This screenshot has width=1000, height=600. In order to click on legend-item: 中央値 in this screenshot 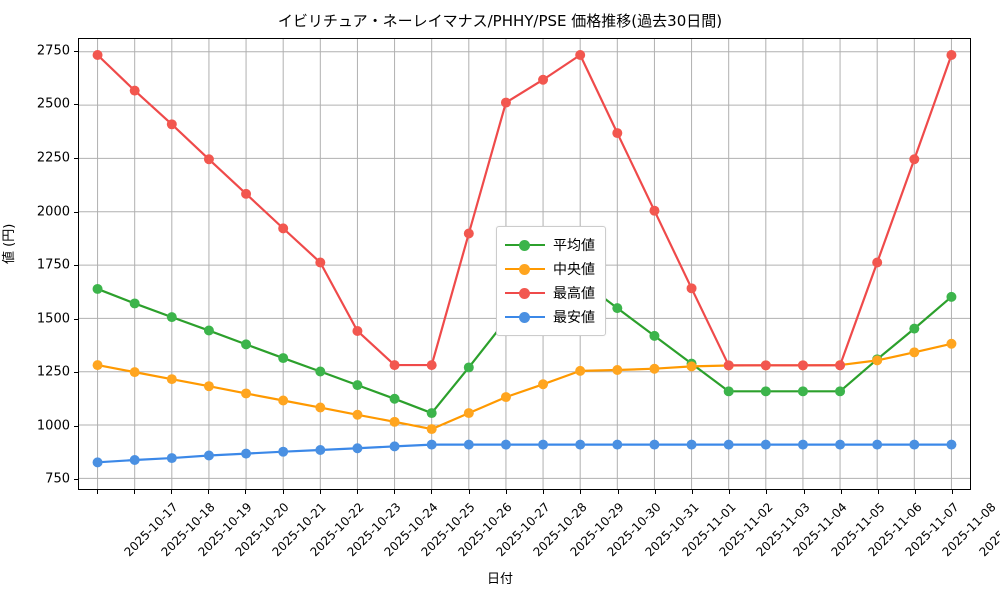, I will do `click(550, 269)`.